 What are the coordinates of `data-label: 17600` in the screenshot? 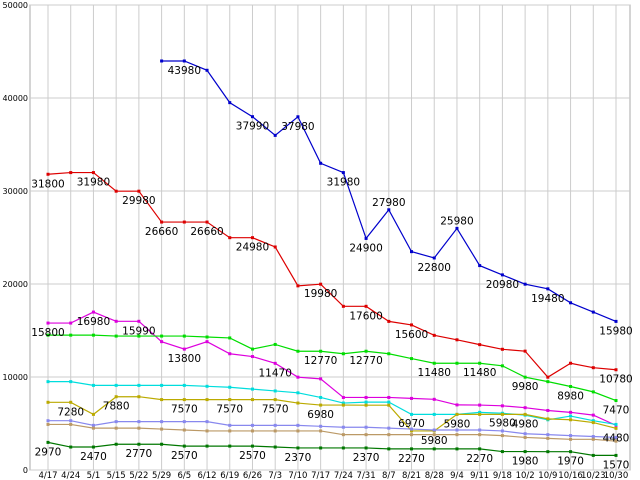 It's located at (365, 316).